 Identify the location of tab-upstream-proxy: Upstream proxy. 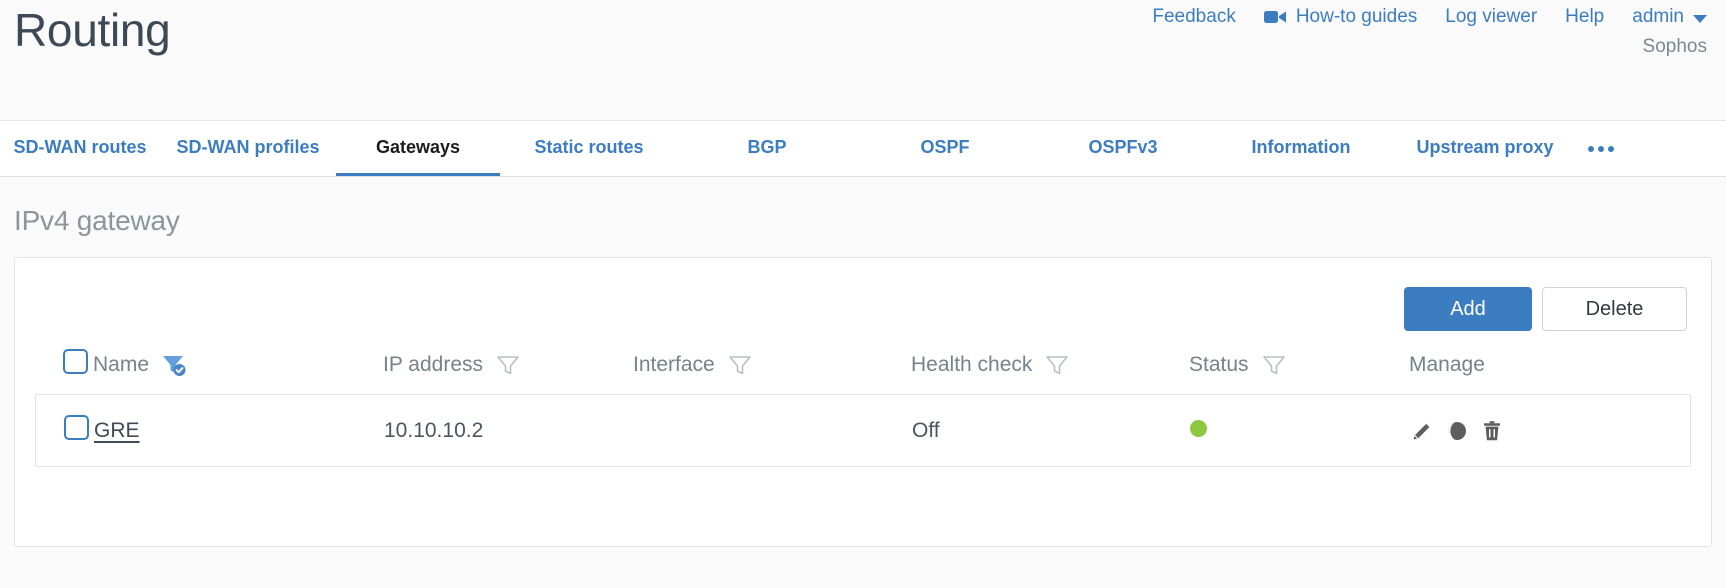
(1485, 148).